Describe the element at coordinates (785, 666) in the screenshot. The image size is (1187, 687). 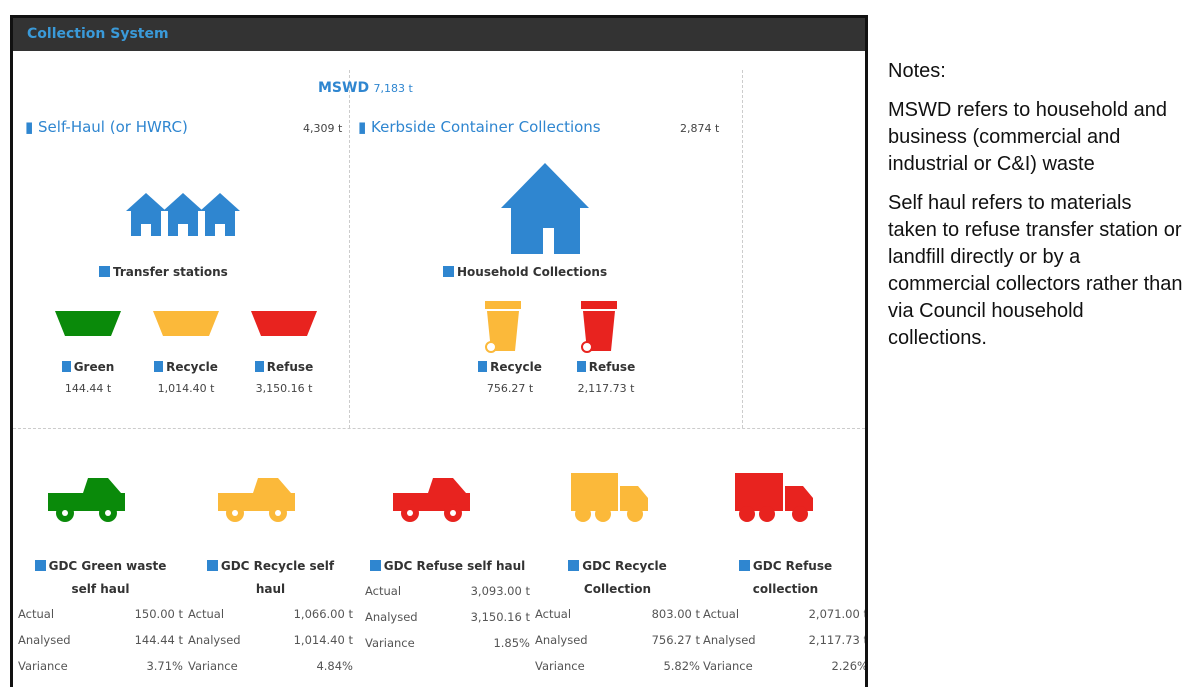
I see `stats-row: Variance 2.26%` at that location.